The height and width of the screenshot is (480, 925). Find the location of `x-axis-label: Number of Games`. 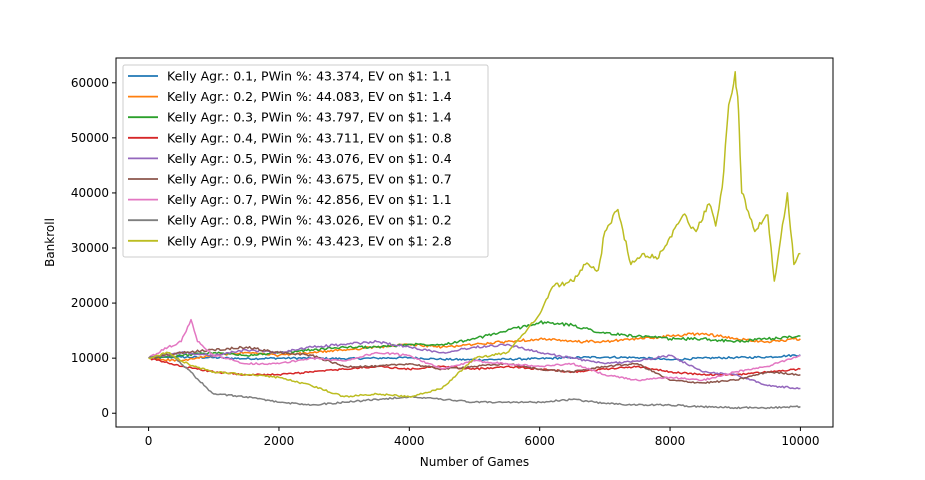

x-axis-label: Number of Games is located at coordinates (474, 462).